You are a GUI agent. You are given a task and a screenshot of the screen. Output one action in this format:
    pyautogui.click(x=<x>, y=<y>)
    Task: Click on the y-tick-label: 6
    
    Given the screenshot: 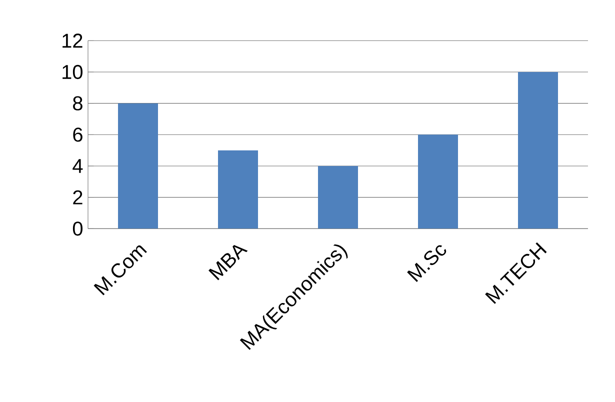 What is the action you would take?
    pyautogui.click(x=77, y=135)
    